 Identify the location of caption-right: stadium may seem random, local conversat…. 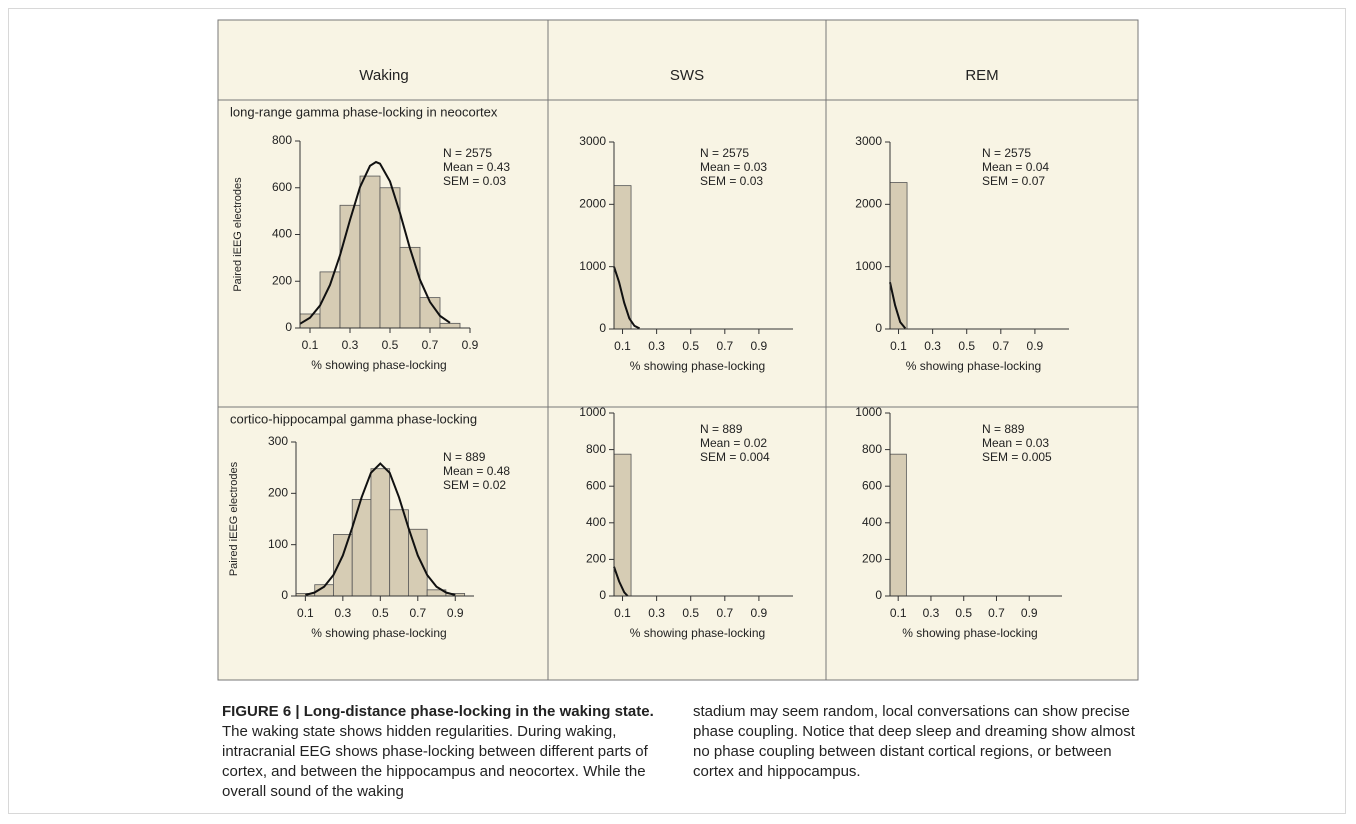
(923, 742).